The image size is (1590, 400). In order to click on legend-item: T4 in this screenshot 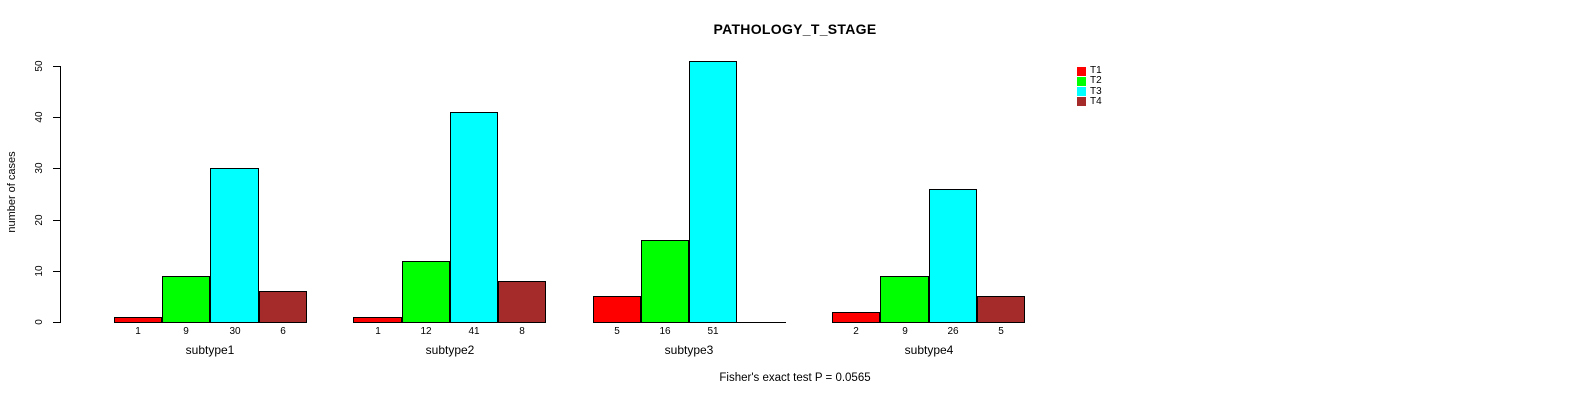, I will do `click(1089, 101)`.